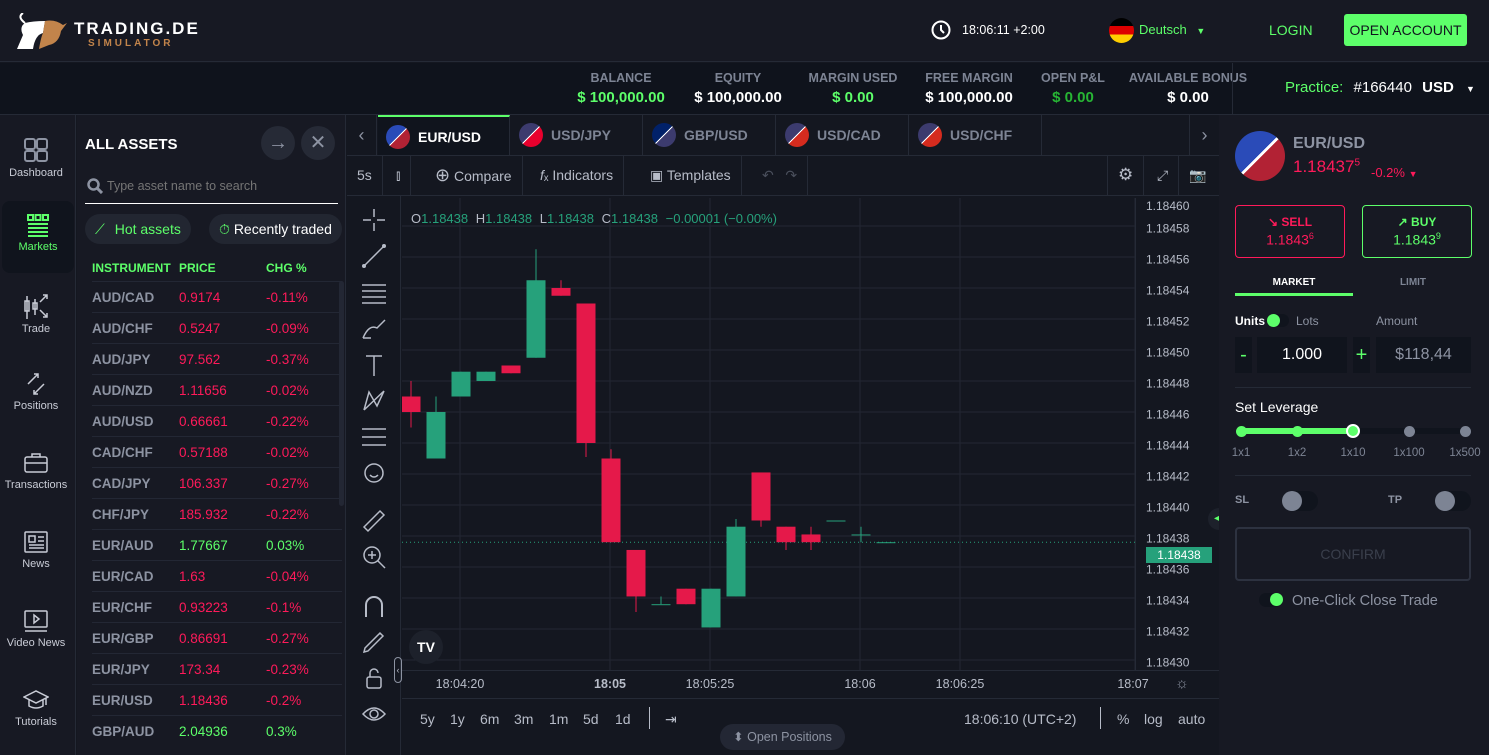 The width and height of the screenshot is (1489, 755). I want to click on units-lots-toggle, so click(1278, 320).